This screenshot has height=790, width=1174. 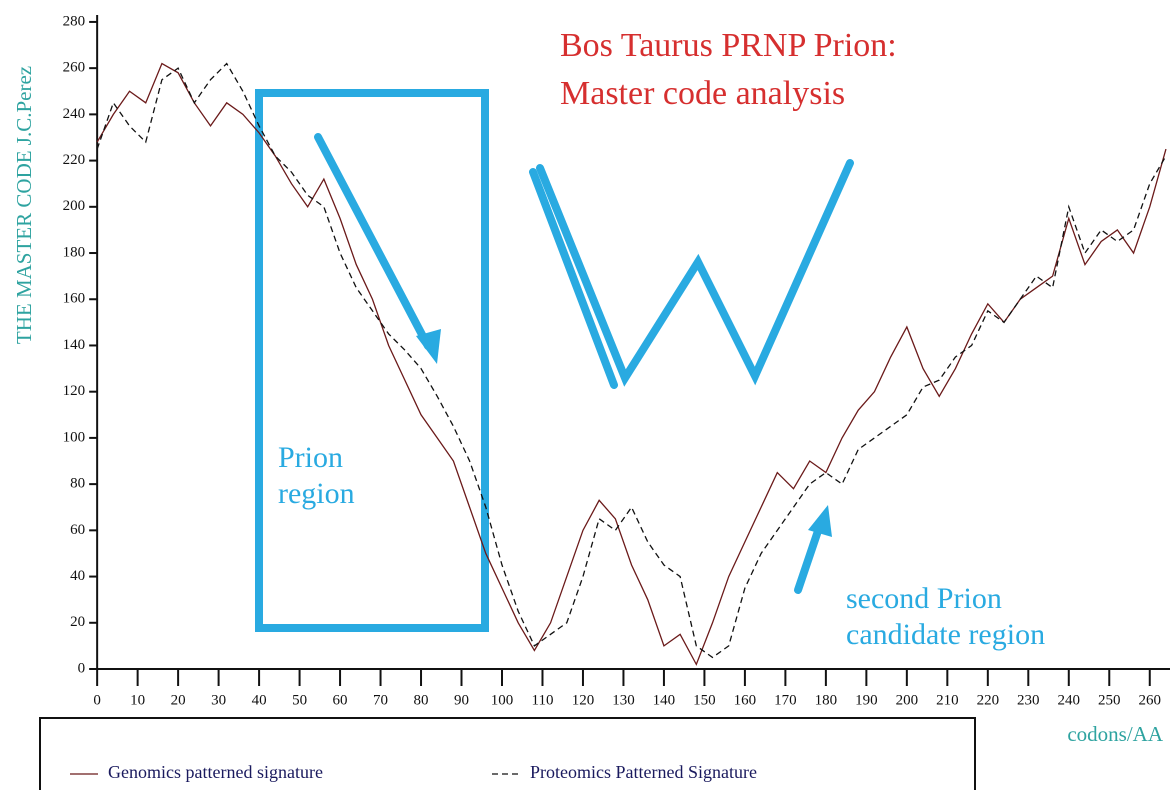 I want to click on x-tick-label: 100, so click(x=502, y=700).